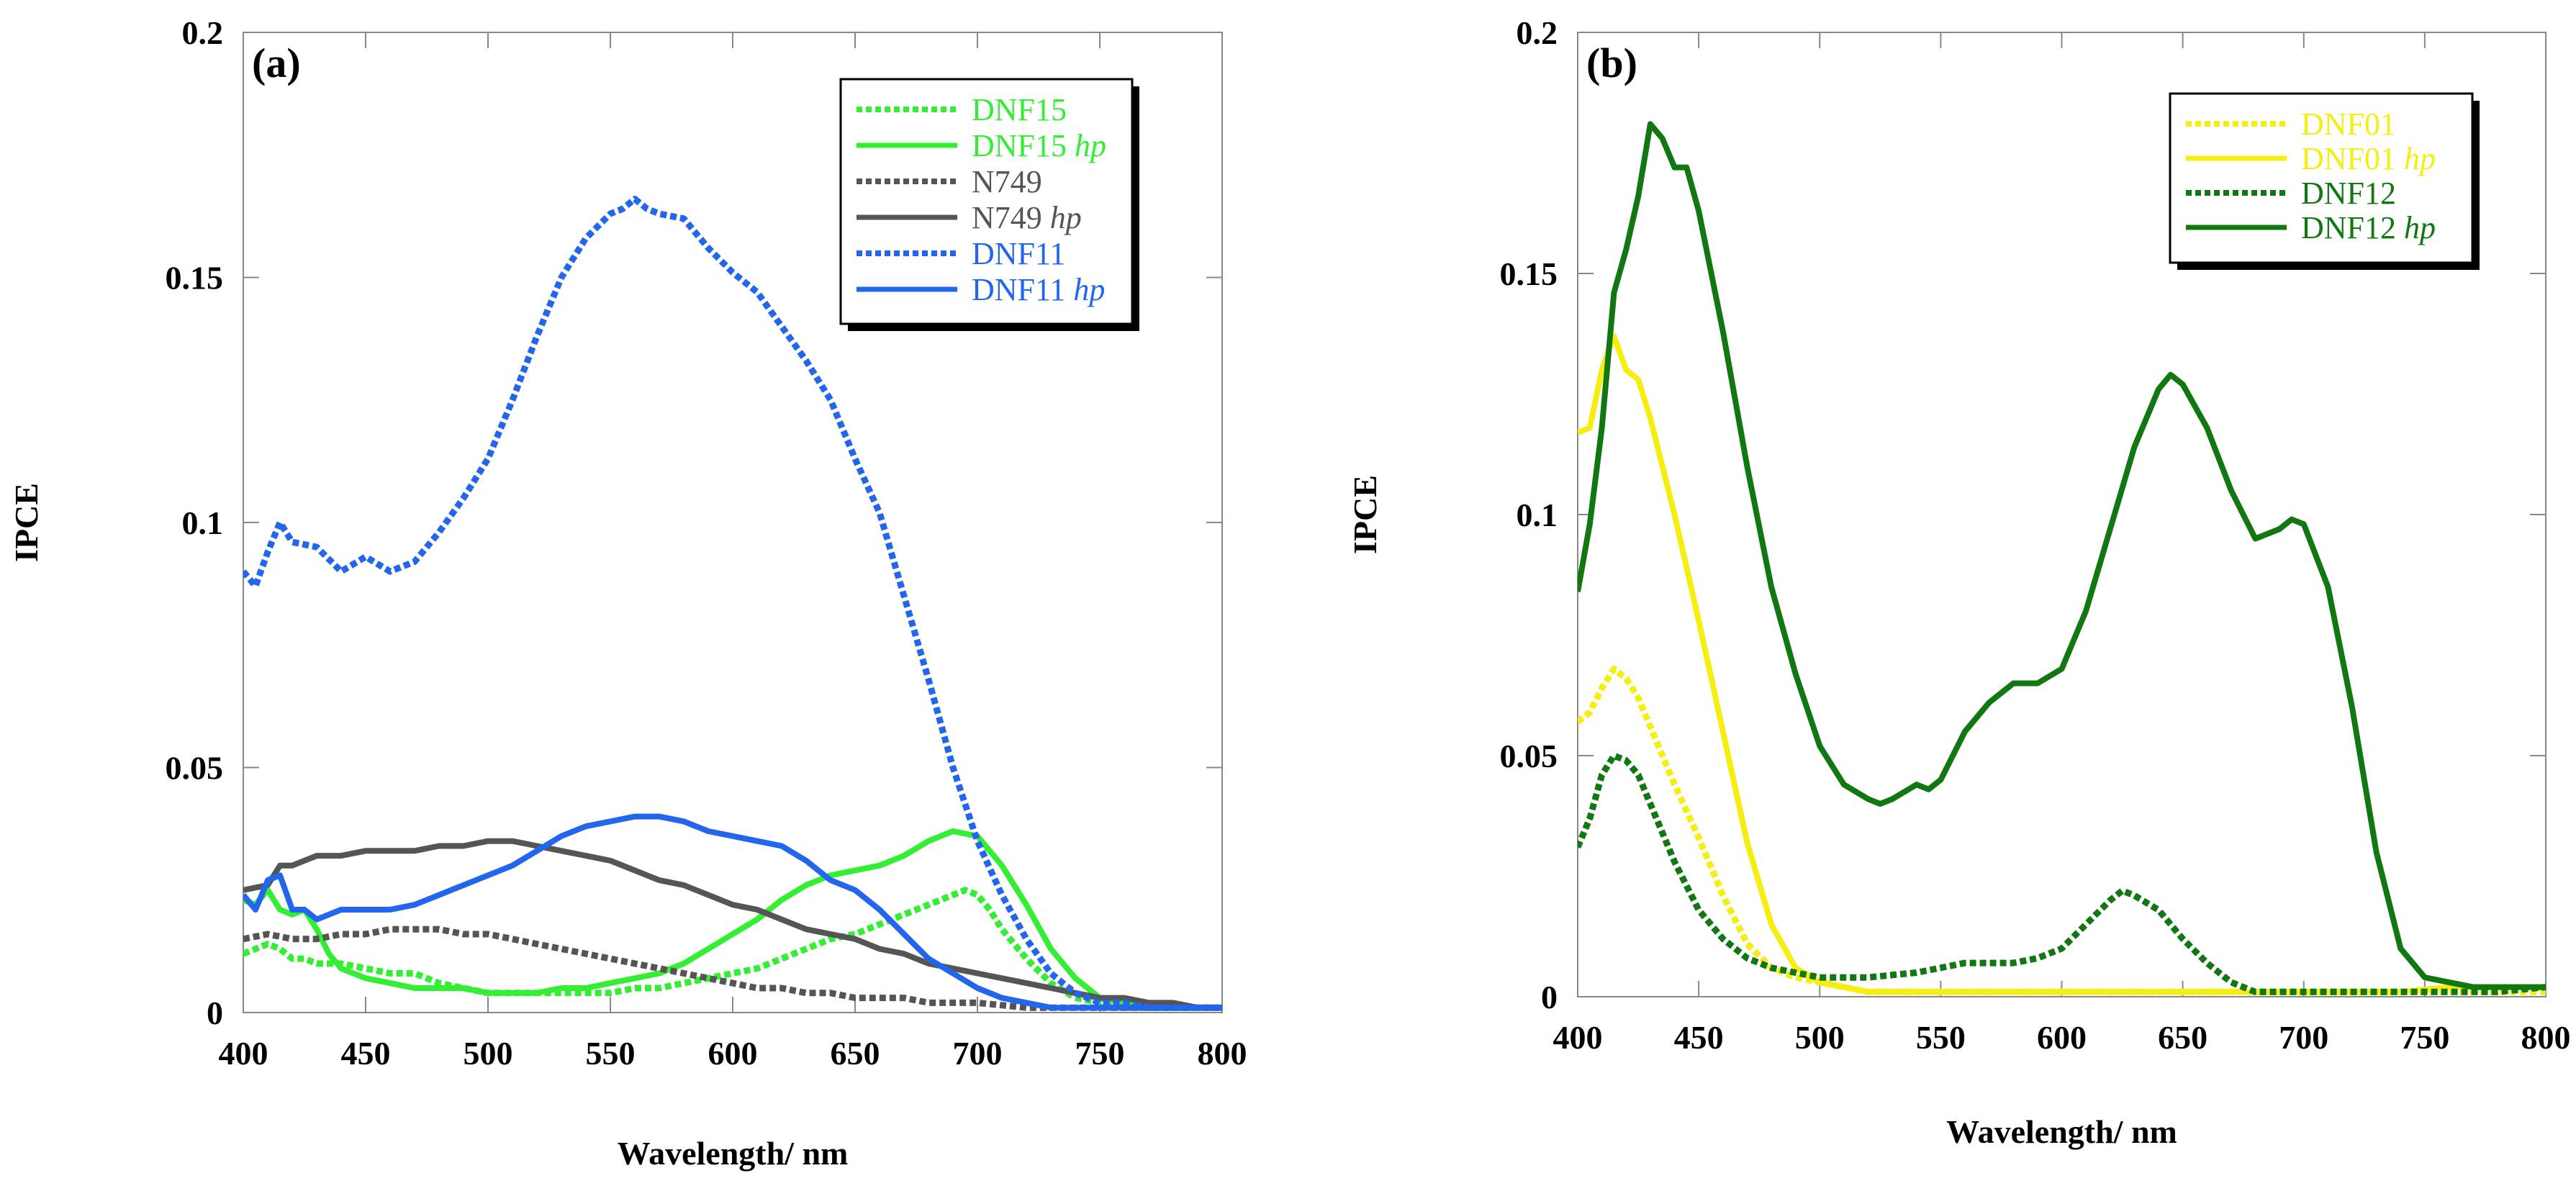  I want to click on series-line-dnf15-hp, so click(732, 919).